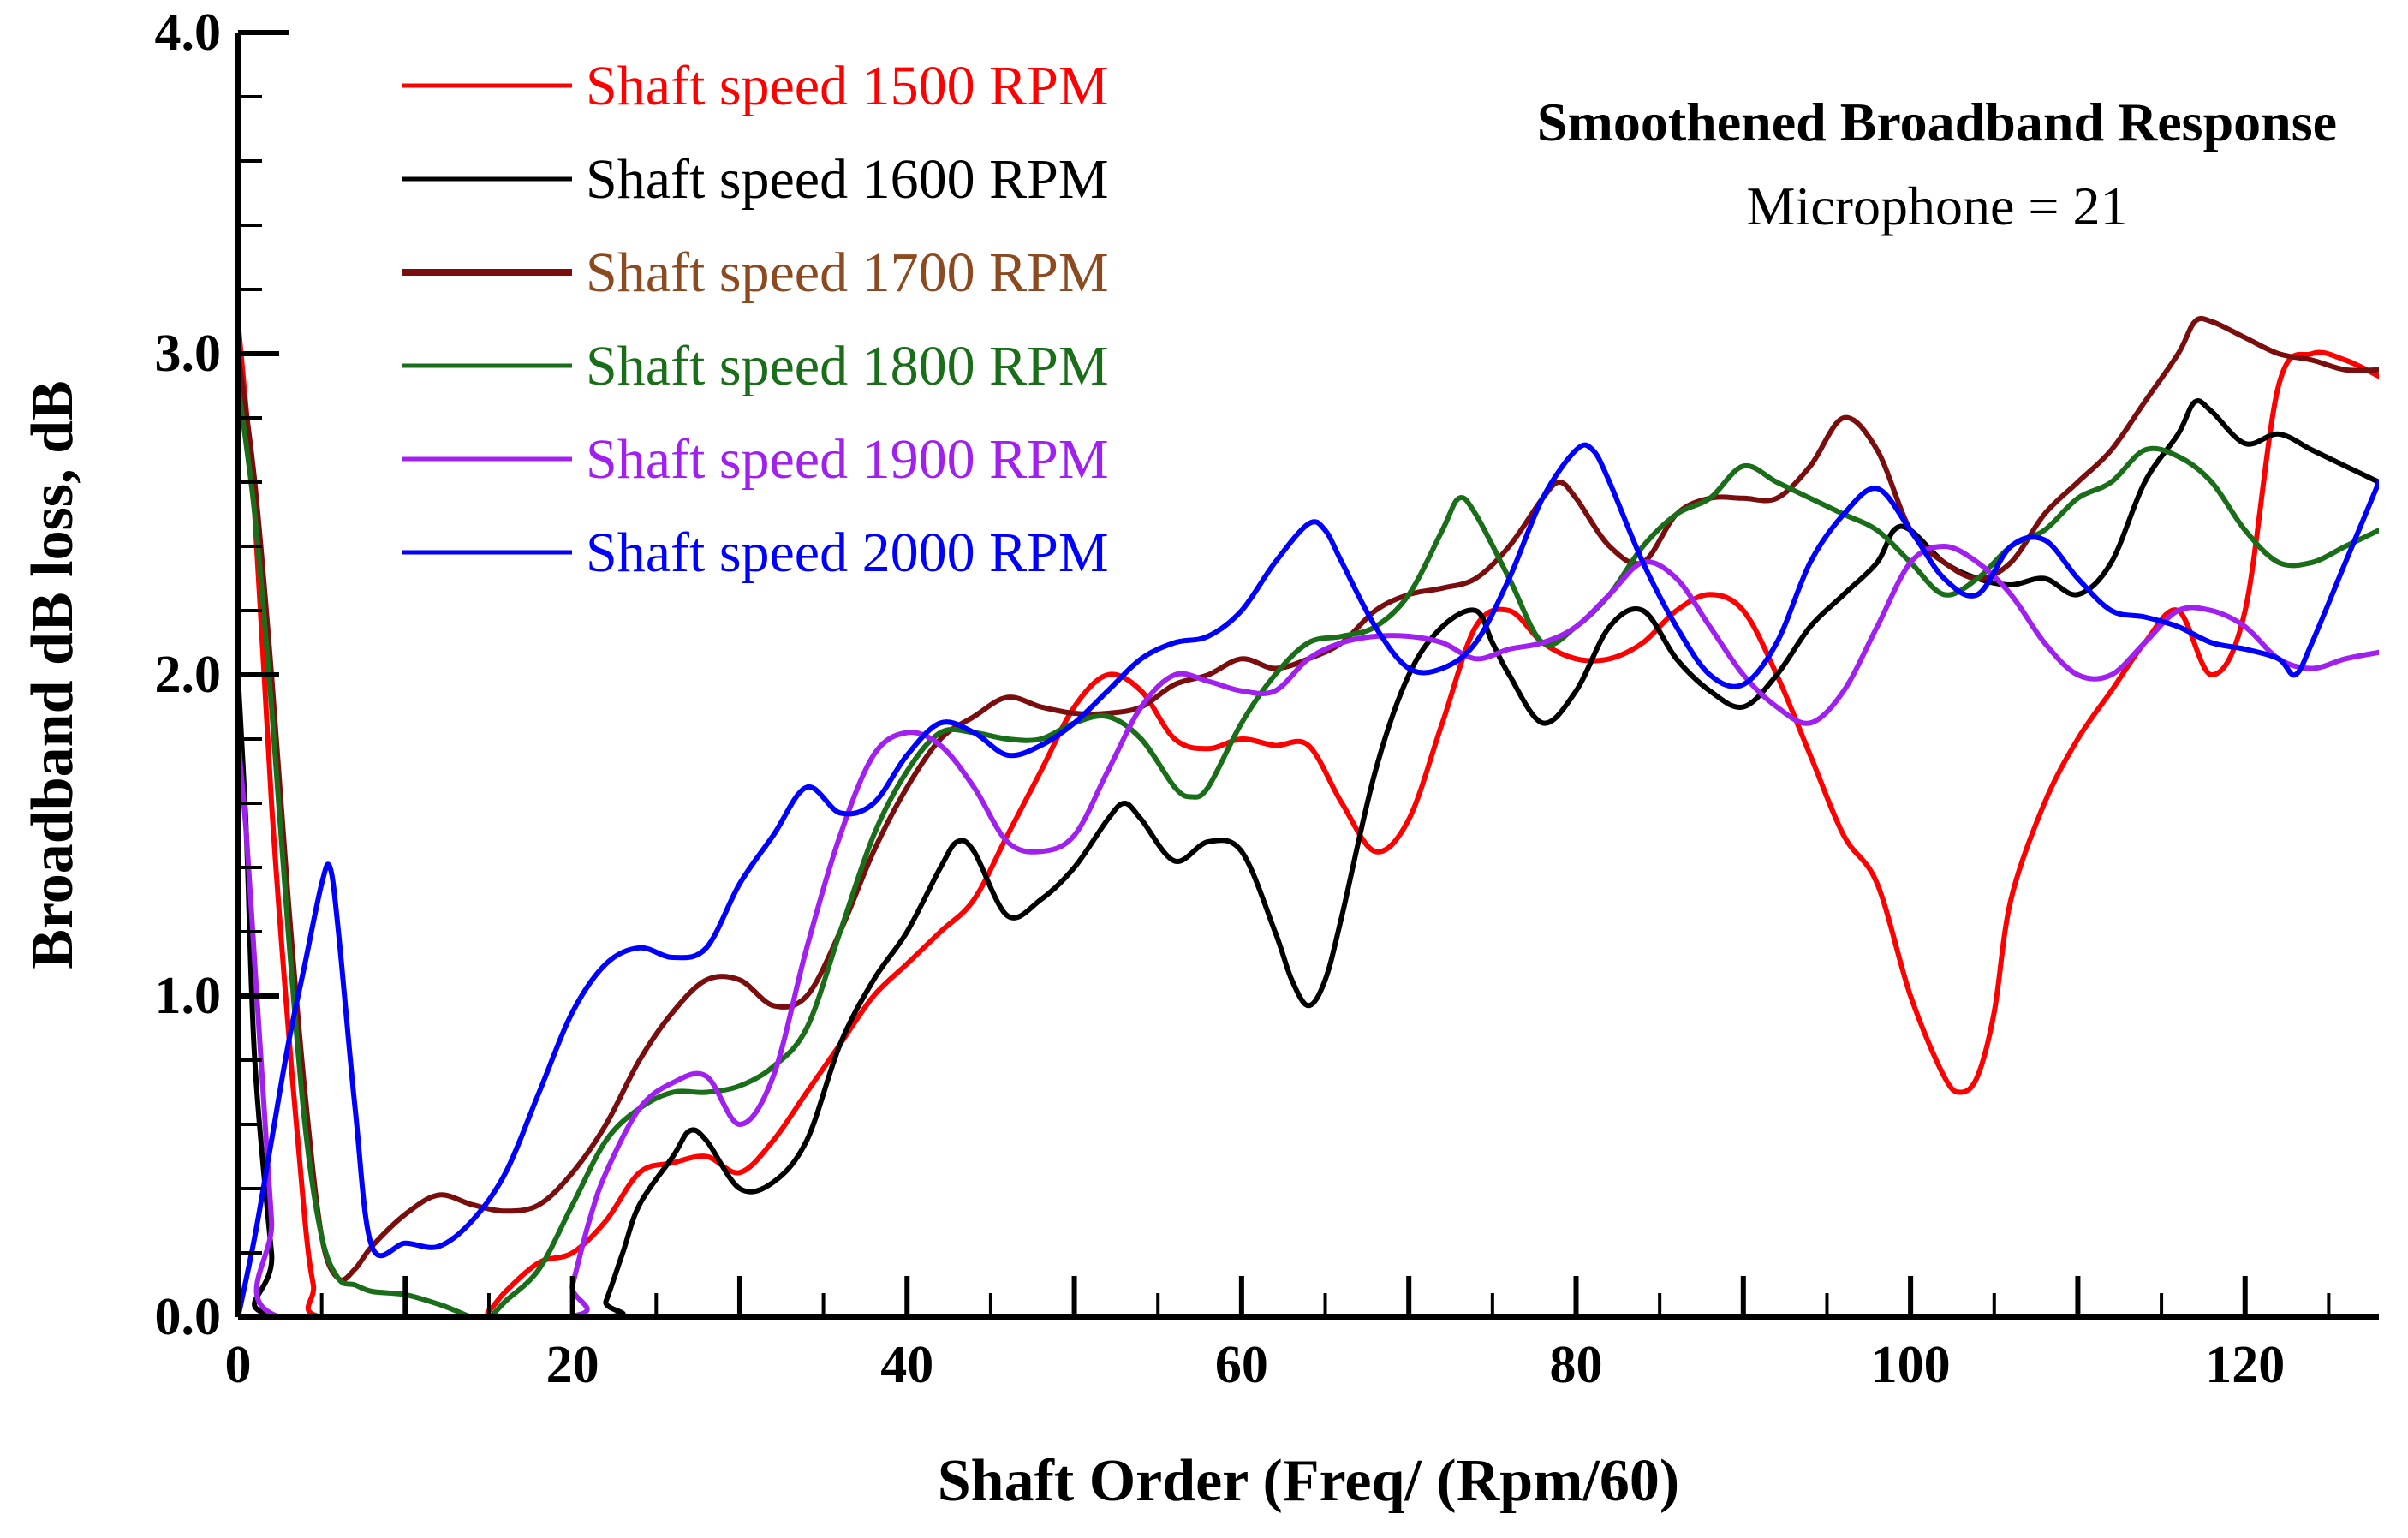 Image resolution: width=2408 pixels, height=1538 pixels. What do you see at coordinates (1911, 1365) in the screenshot?
I see `x-tick-label: 100` at bounding box center [1911, 1365].